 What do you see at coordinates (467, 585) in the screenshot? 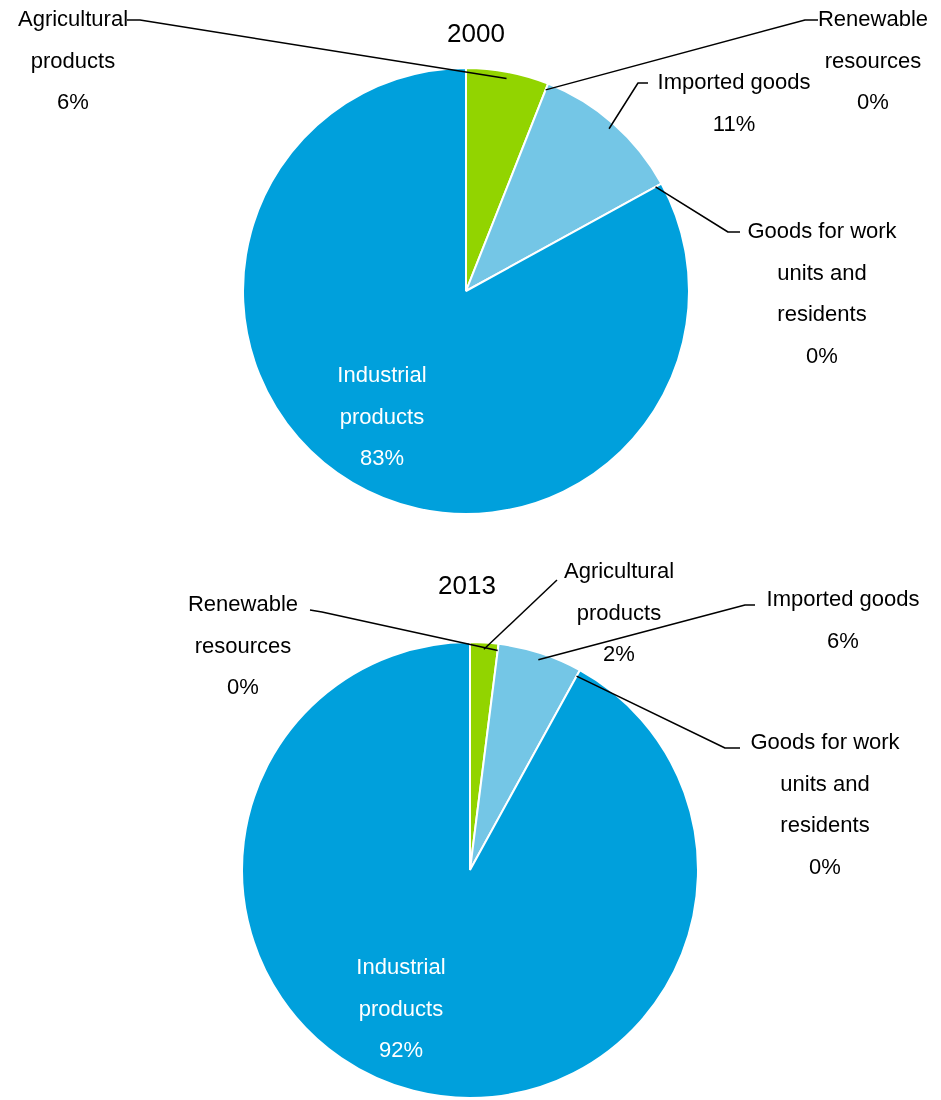
I see `chart-title: 2013` at bounding box center [467, 585].